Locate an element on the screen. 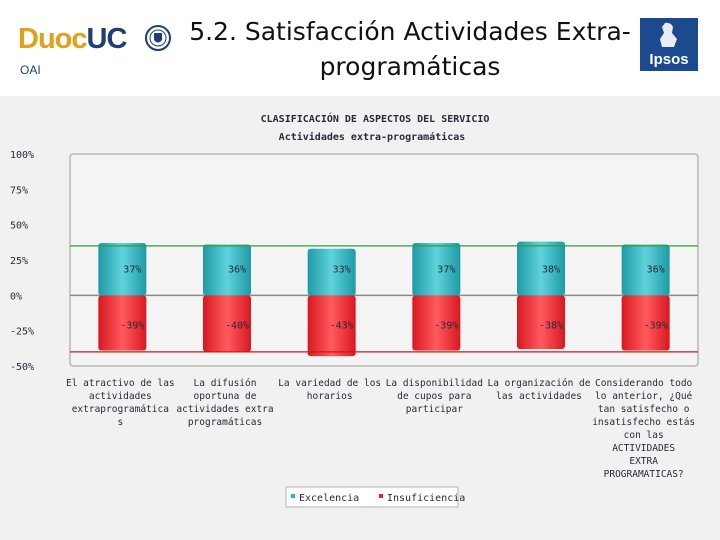  category-label-line: participar is located at coordinates (434, 409).